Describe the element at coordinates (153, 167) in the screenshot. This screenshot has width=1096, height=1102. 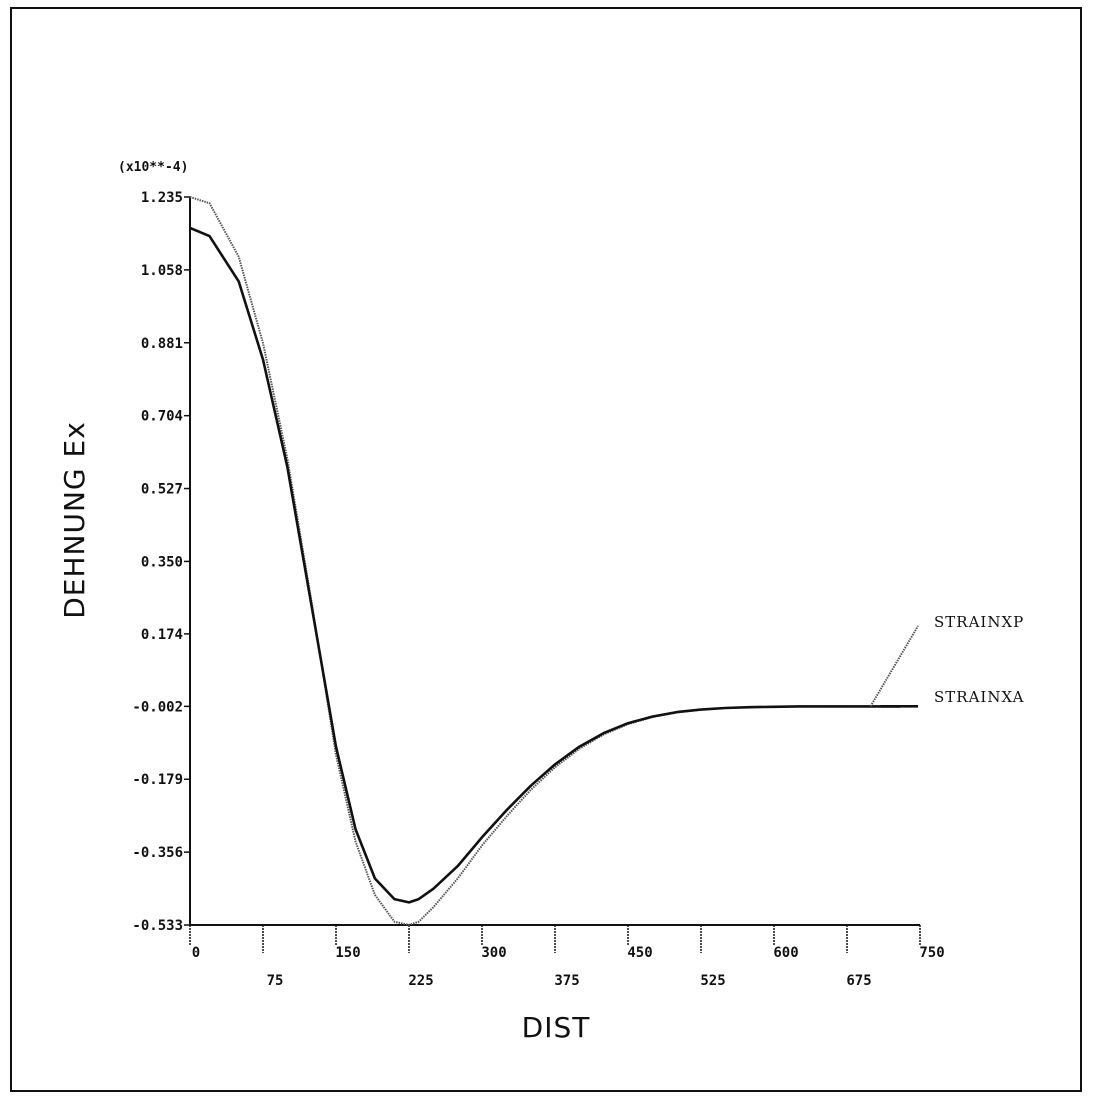
I see `y-multiplier-label: (x10**-4)` at that location.